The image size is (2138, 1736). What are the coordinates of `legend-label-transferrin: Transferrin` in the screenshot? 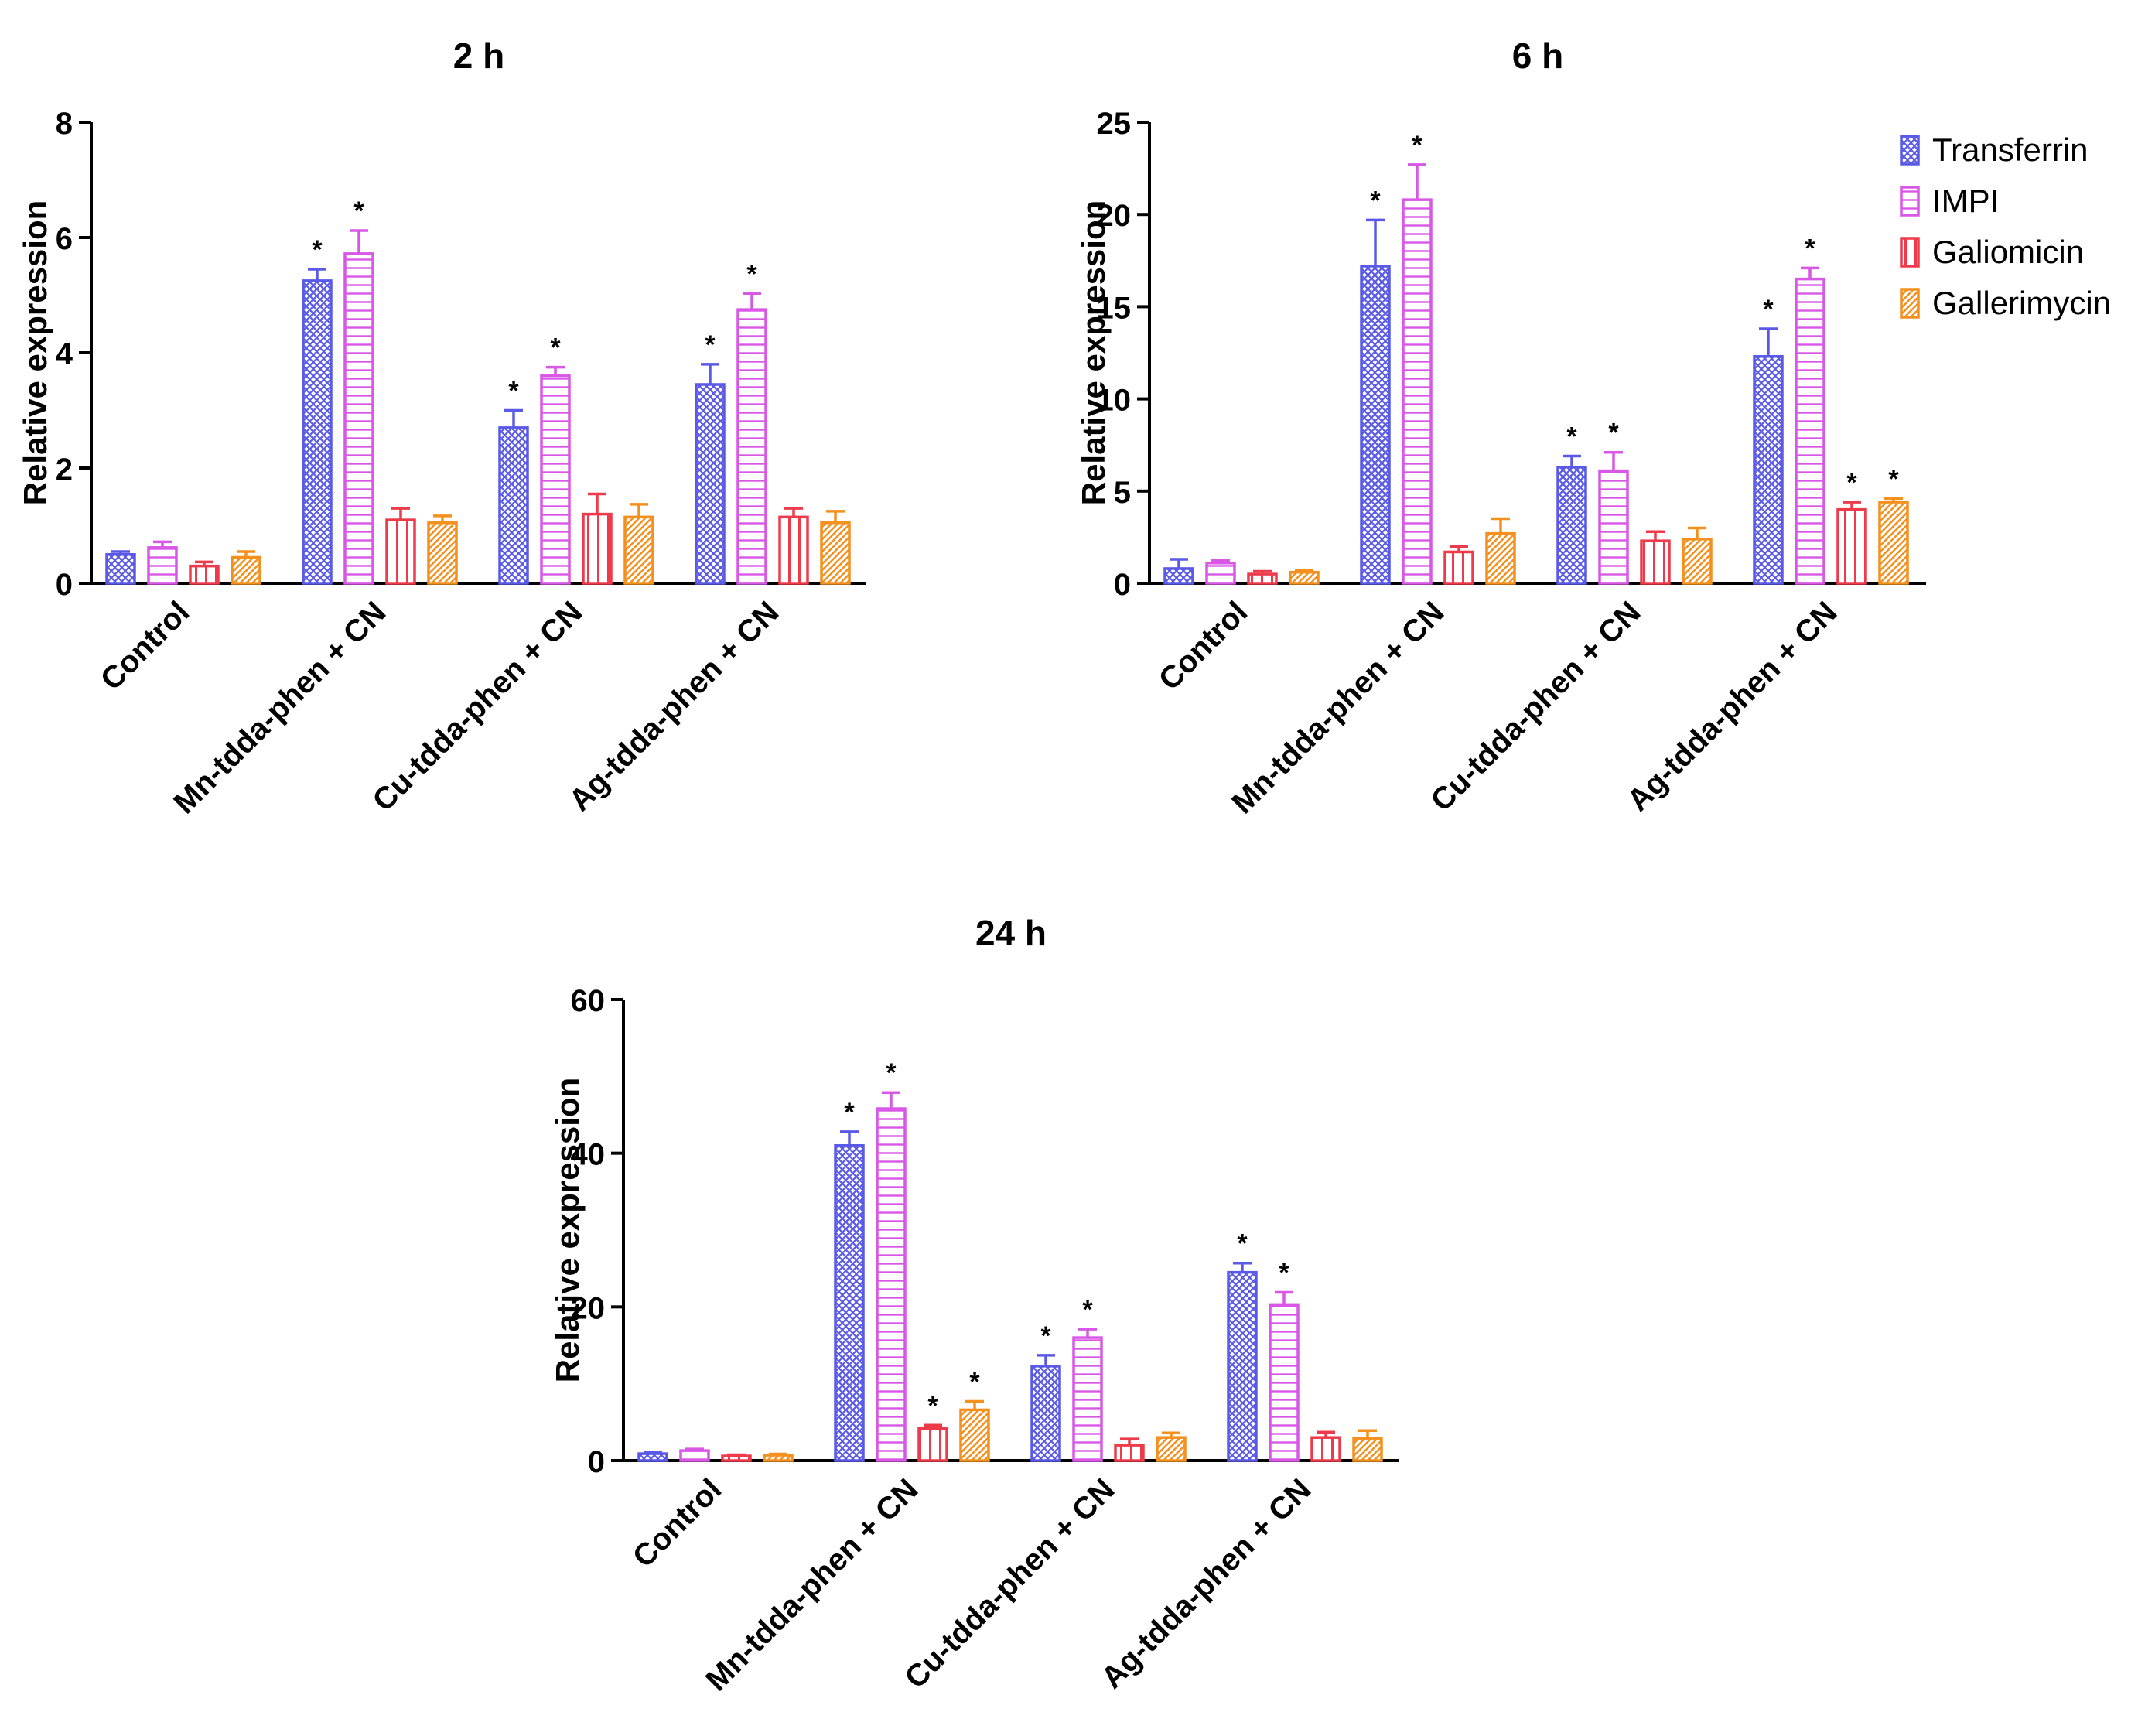 It's located at (2010, 150).